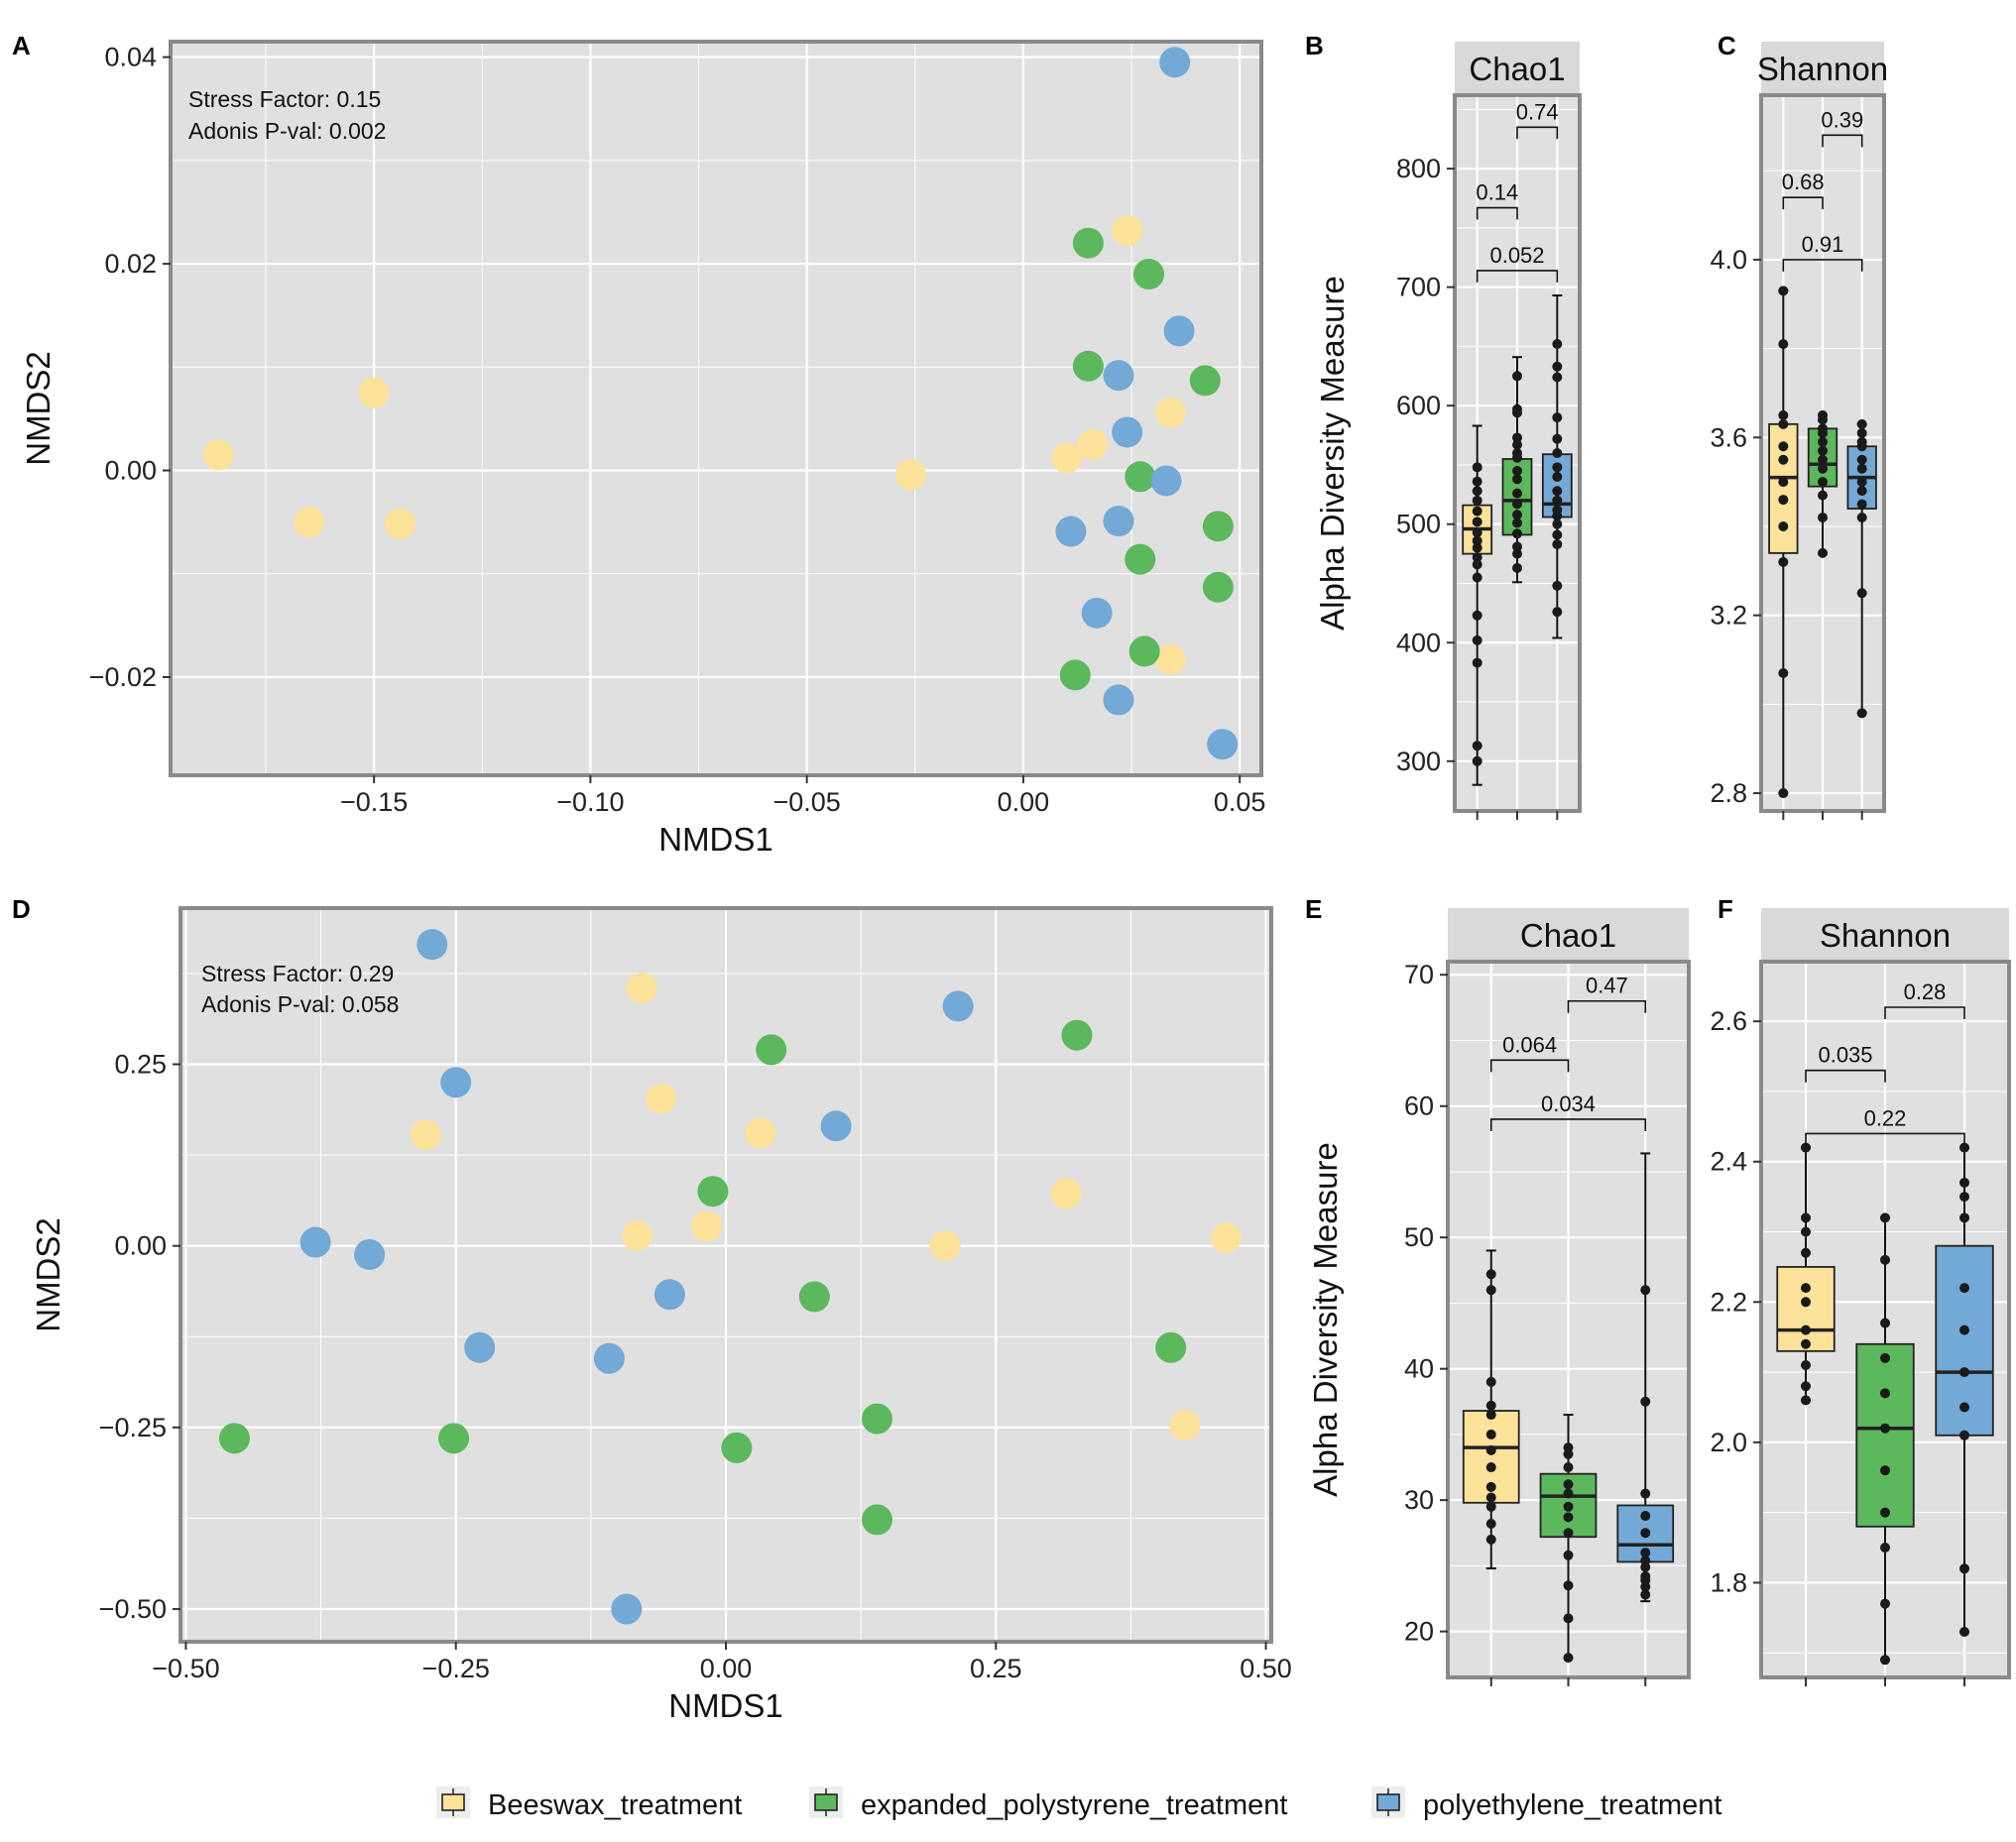  What do you see at coordinates (1418, 761) in the screenshot?
I see `y-tick-label: 300` at bounding box center [1418, 761].